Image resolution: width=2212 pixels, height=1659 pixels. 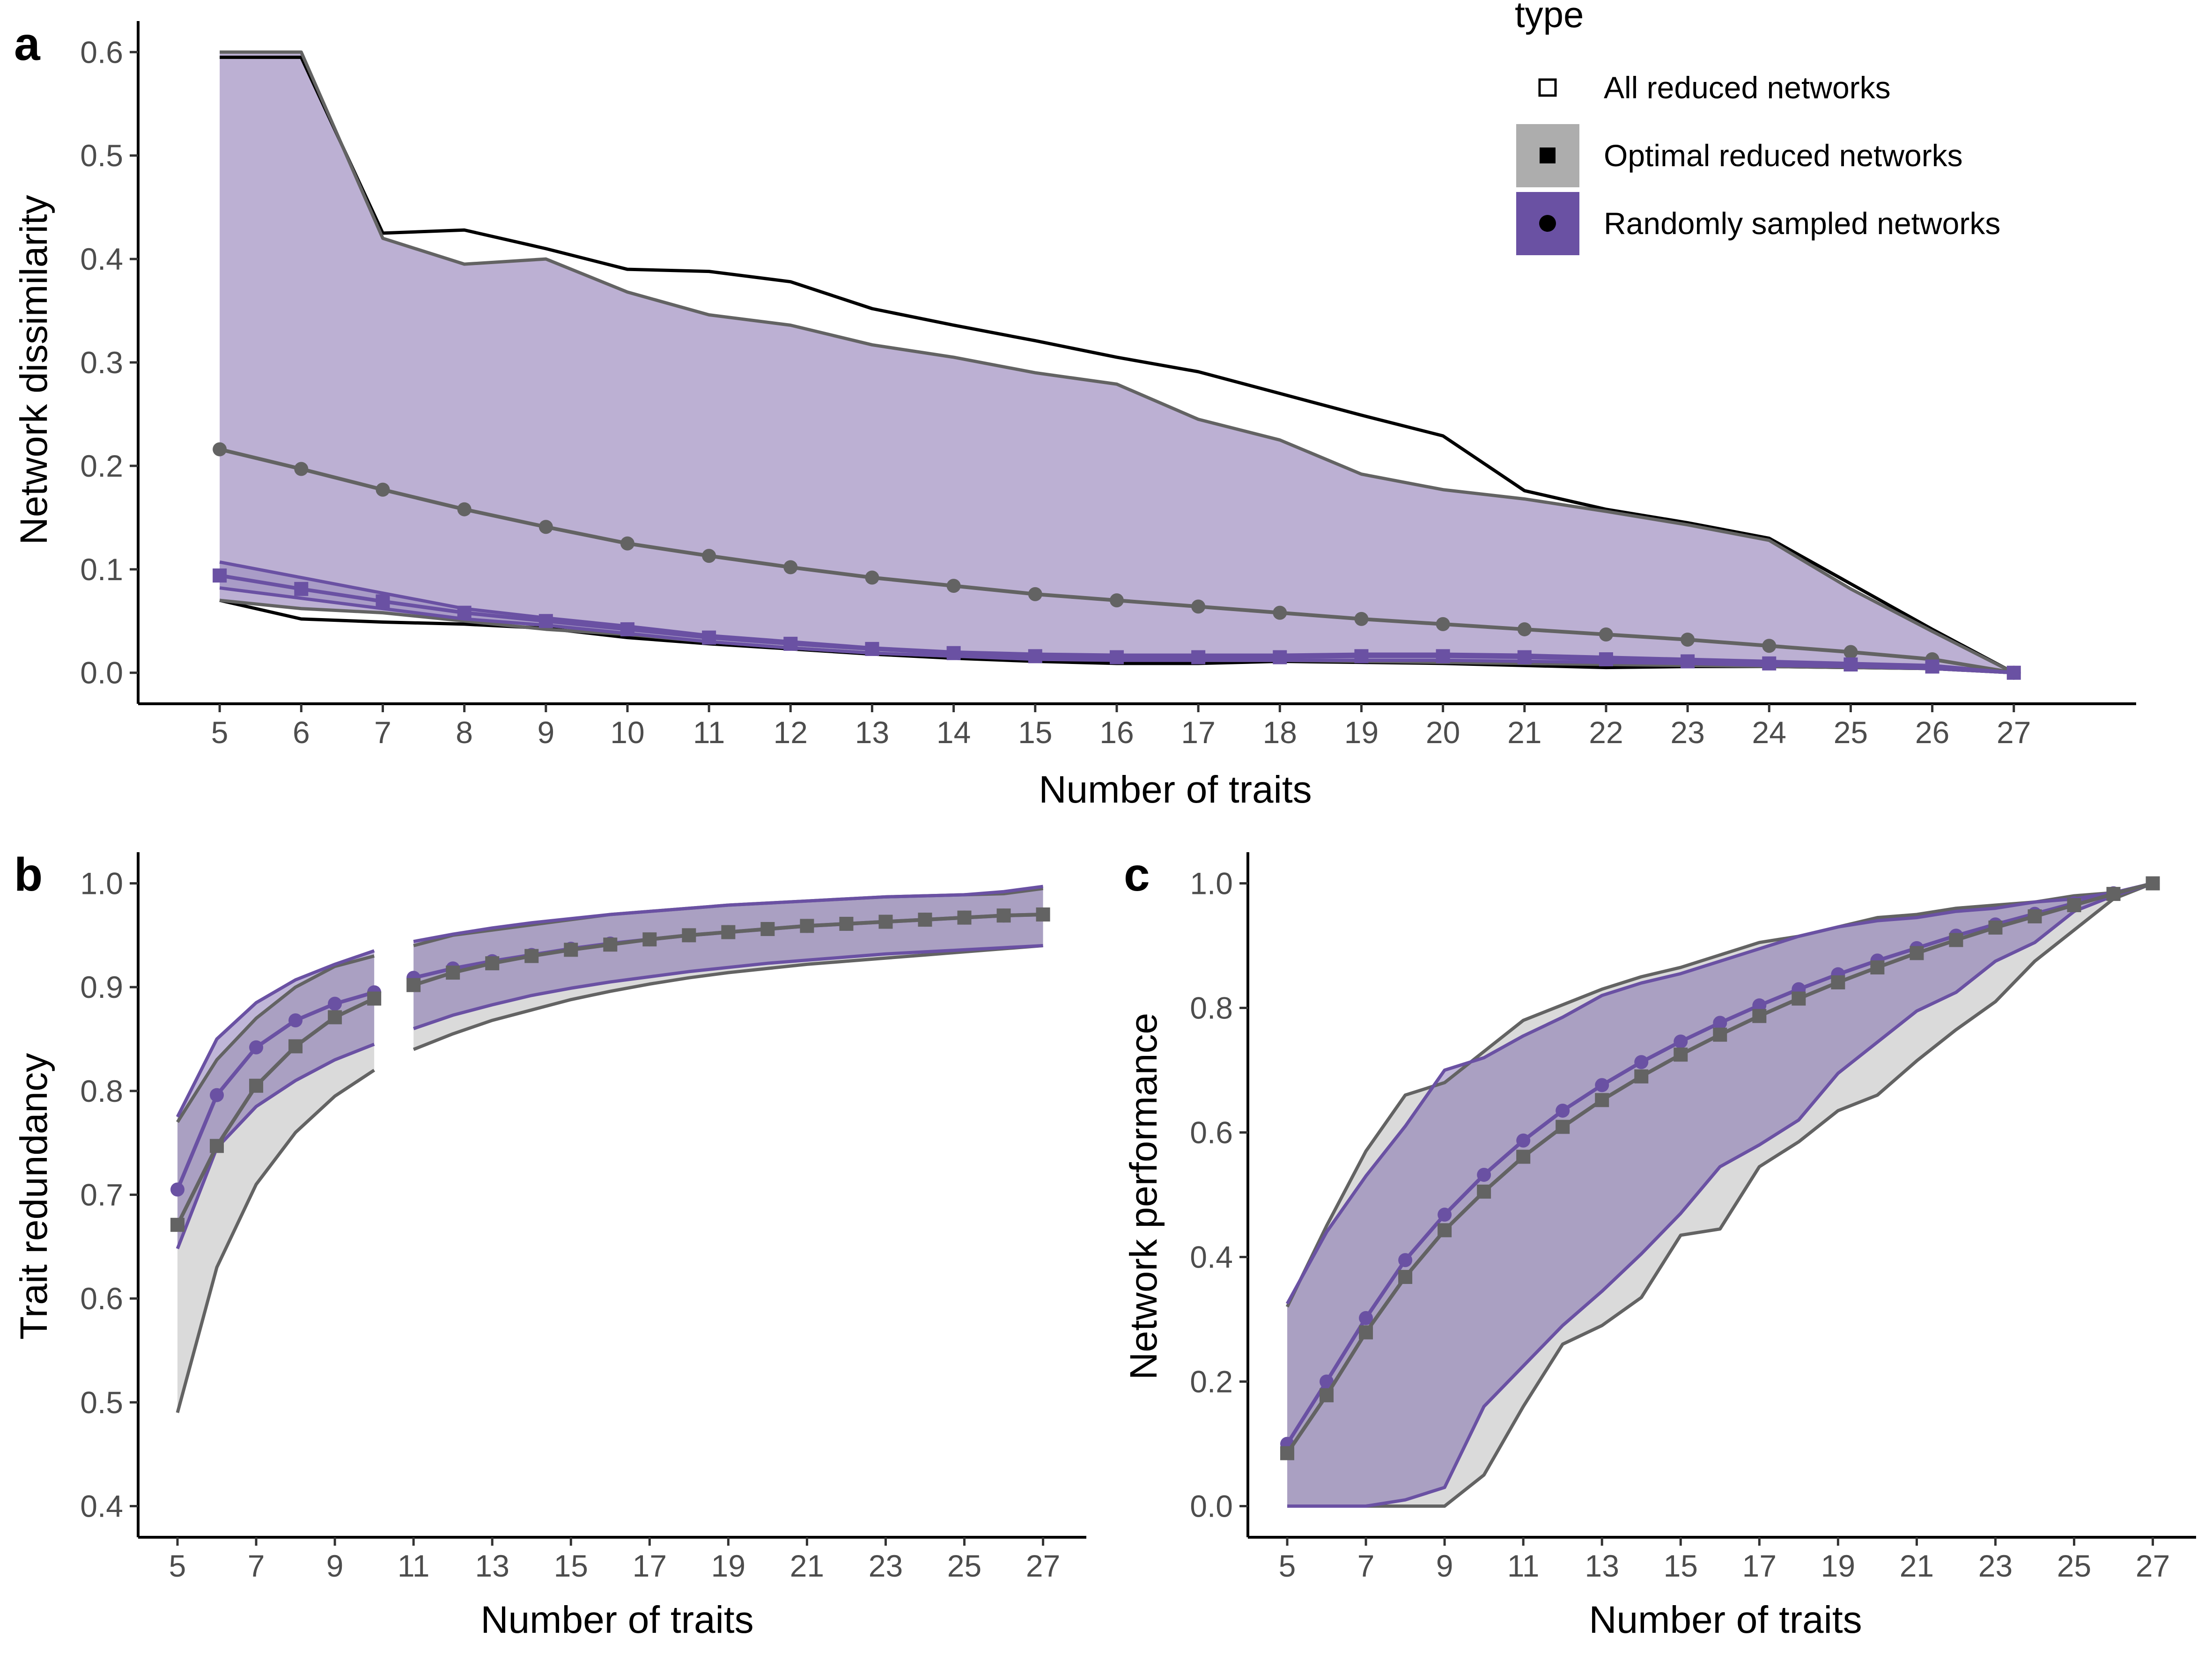 What do you see at coordinates (301, 732) in the screenshot?
I see `x-tick-label: 6` at bounding box center [301, 732].